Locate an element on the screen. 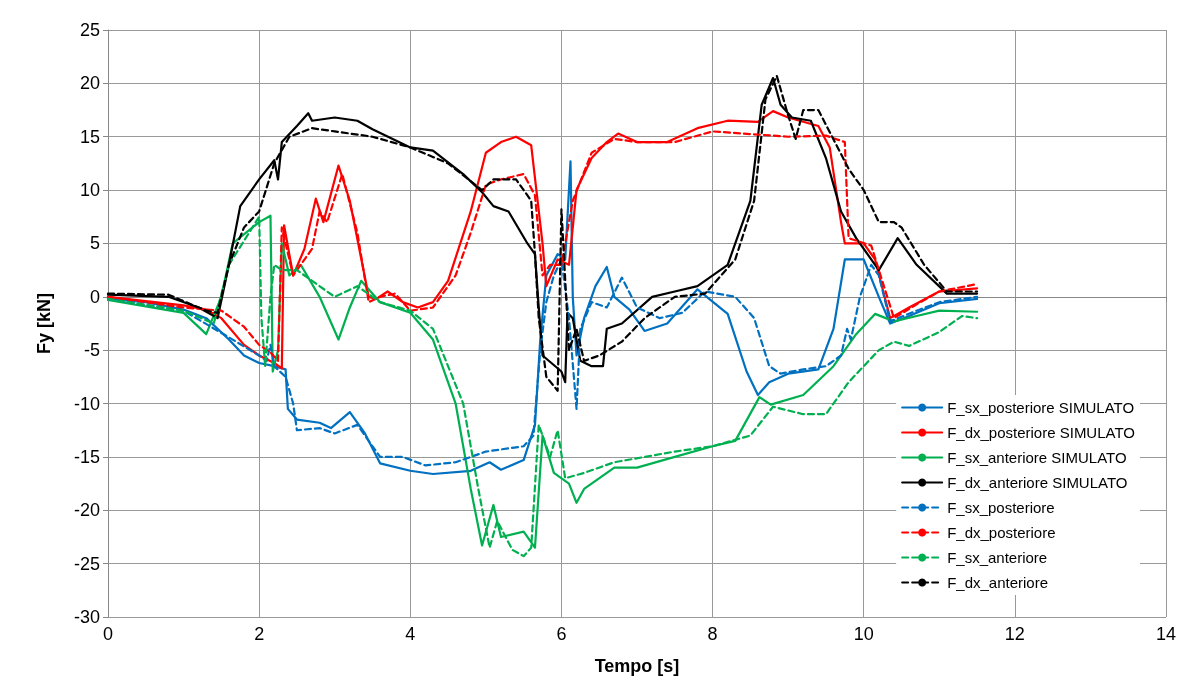  y-tick-label: -15 is located at coordinates (86, 456).